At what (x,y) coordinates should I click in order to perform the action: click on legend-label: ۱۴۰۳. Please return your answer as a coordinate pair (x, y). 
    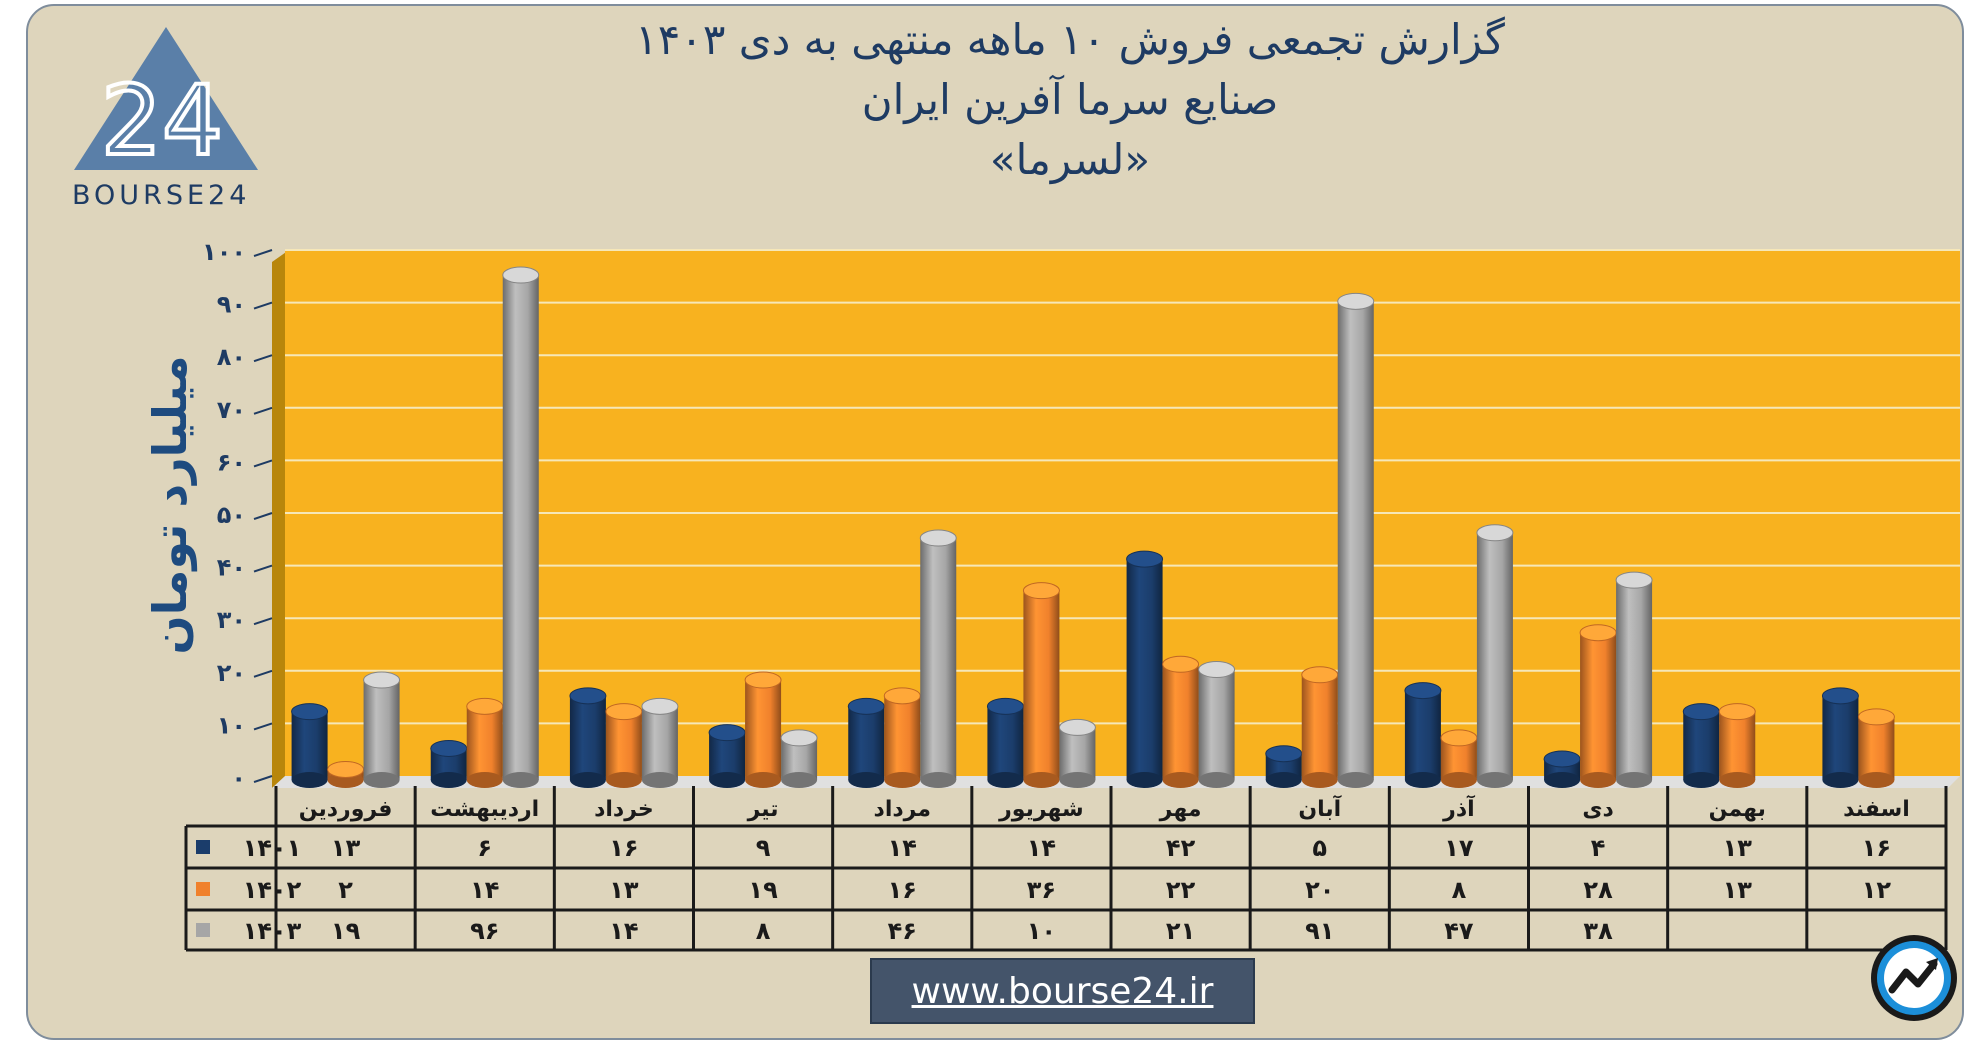
    Looking at the image, I should click on (272, 931).